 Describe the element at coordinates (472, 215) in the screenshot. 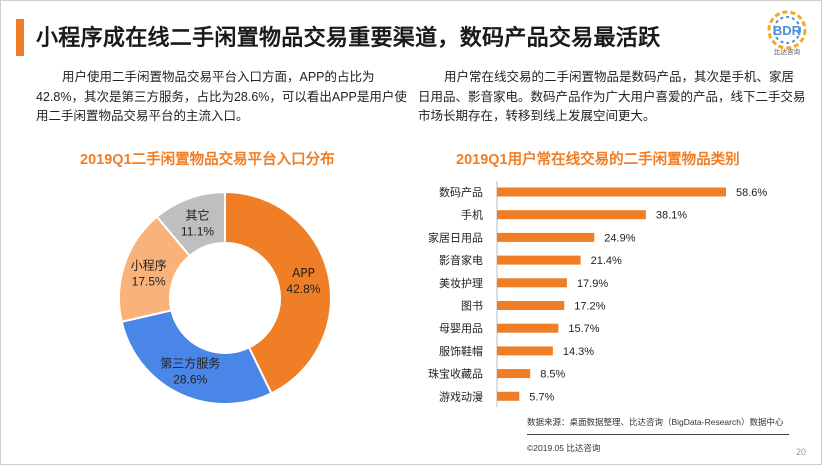

I see `bar-category-label: 手机` at that location.